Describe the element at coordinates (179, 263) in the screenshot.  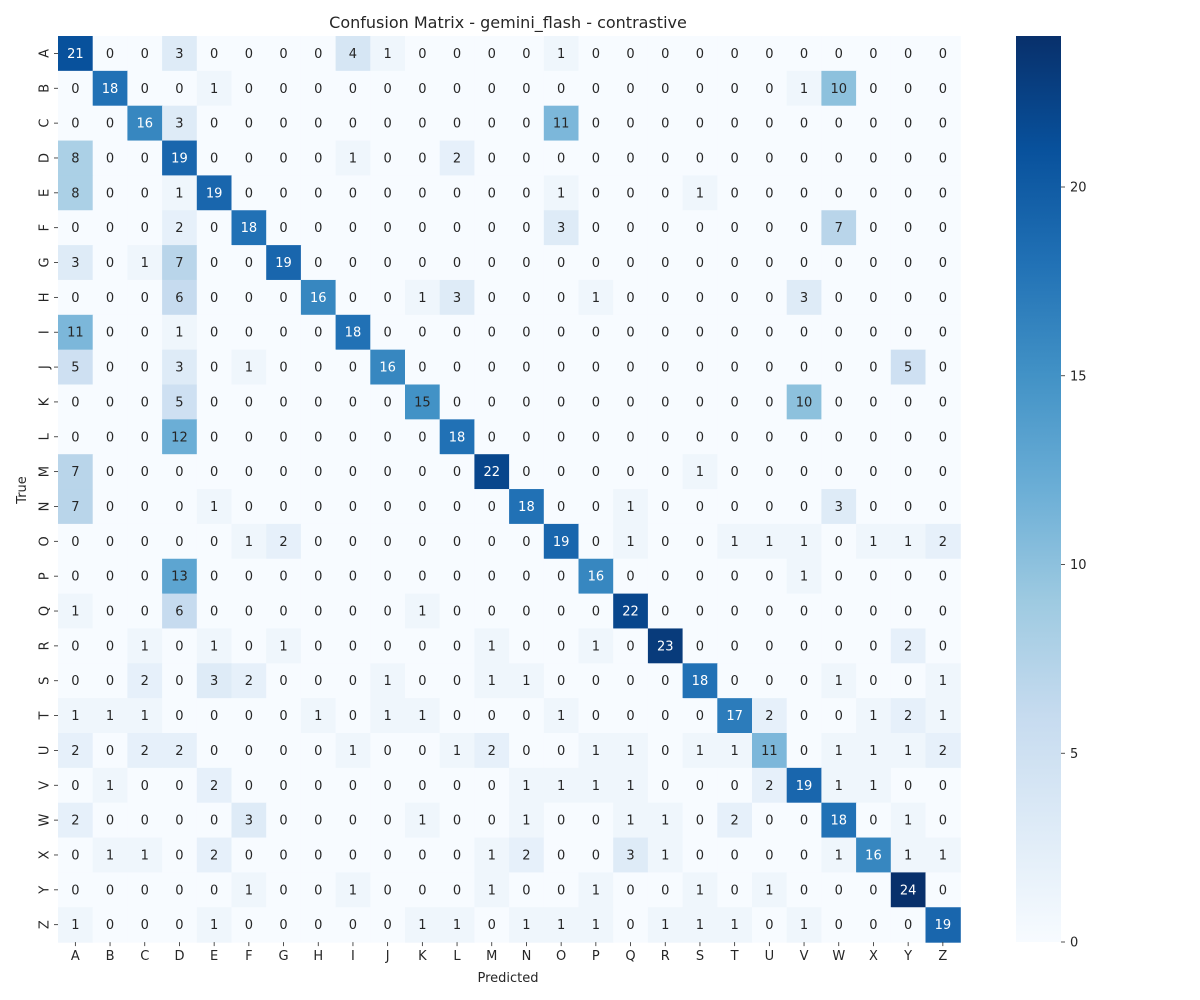
I see `cell-value-label: 7` at that location.